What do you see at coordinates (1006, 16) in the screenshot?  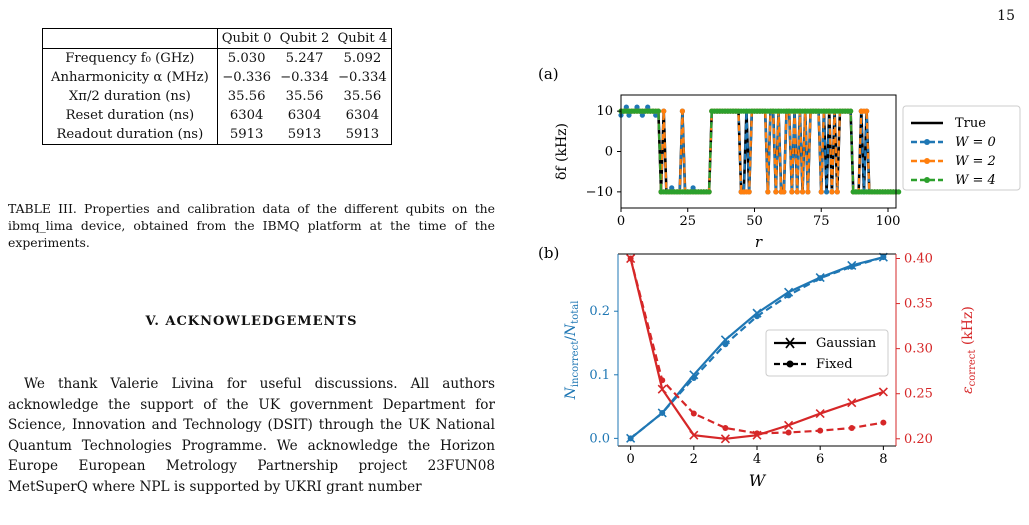 I see `page-number: 15` at bounding box center [1006, 16].